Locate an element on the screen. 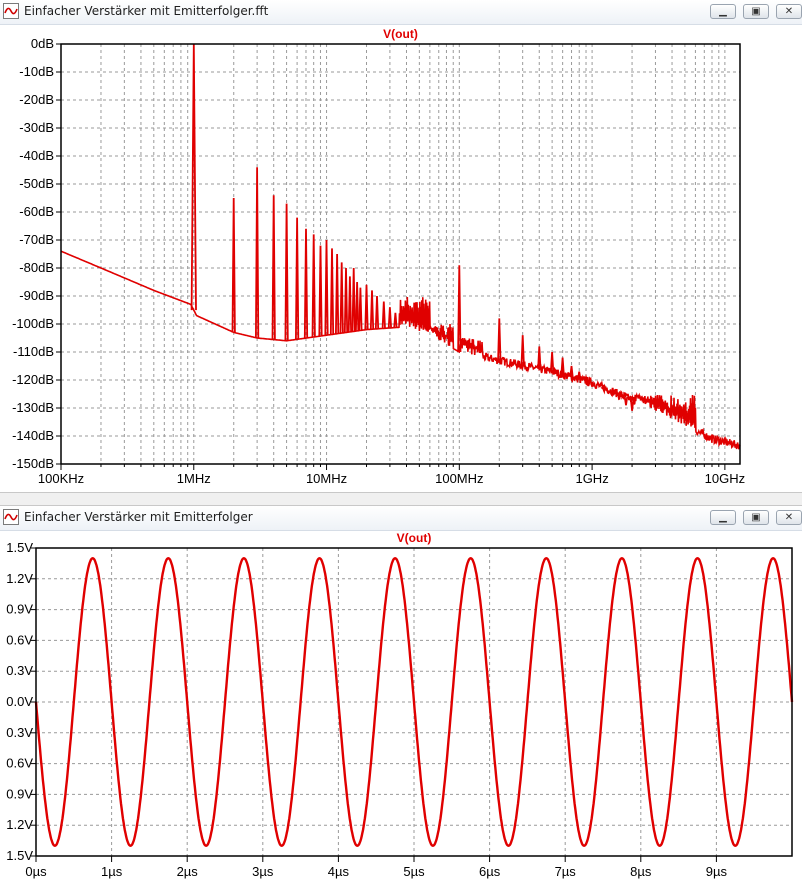 The image size is (802, 886). y-tick-label: -50dB is located at coordinates (36, 183).